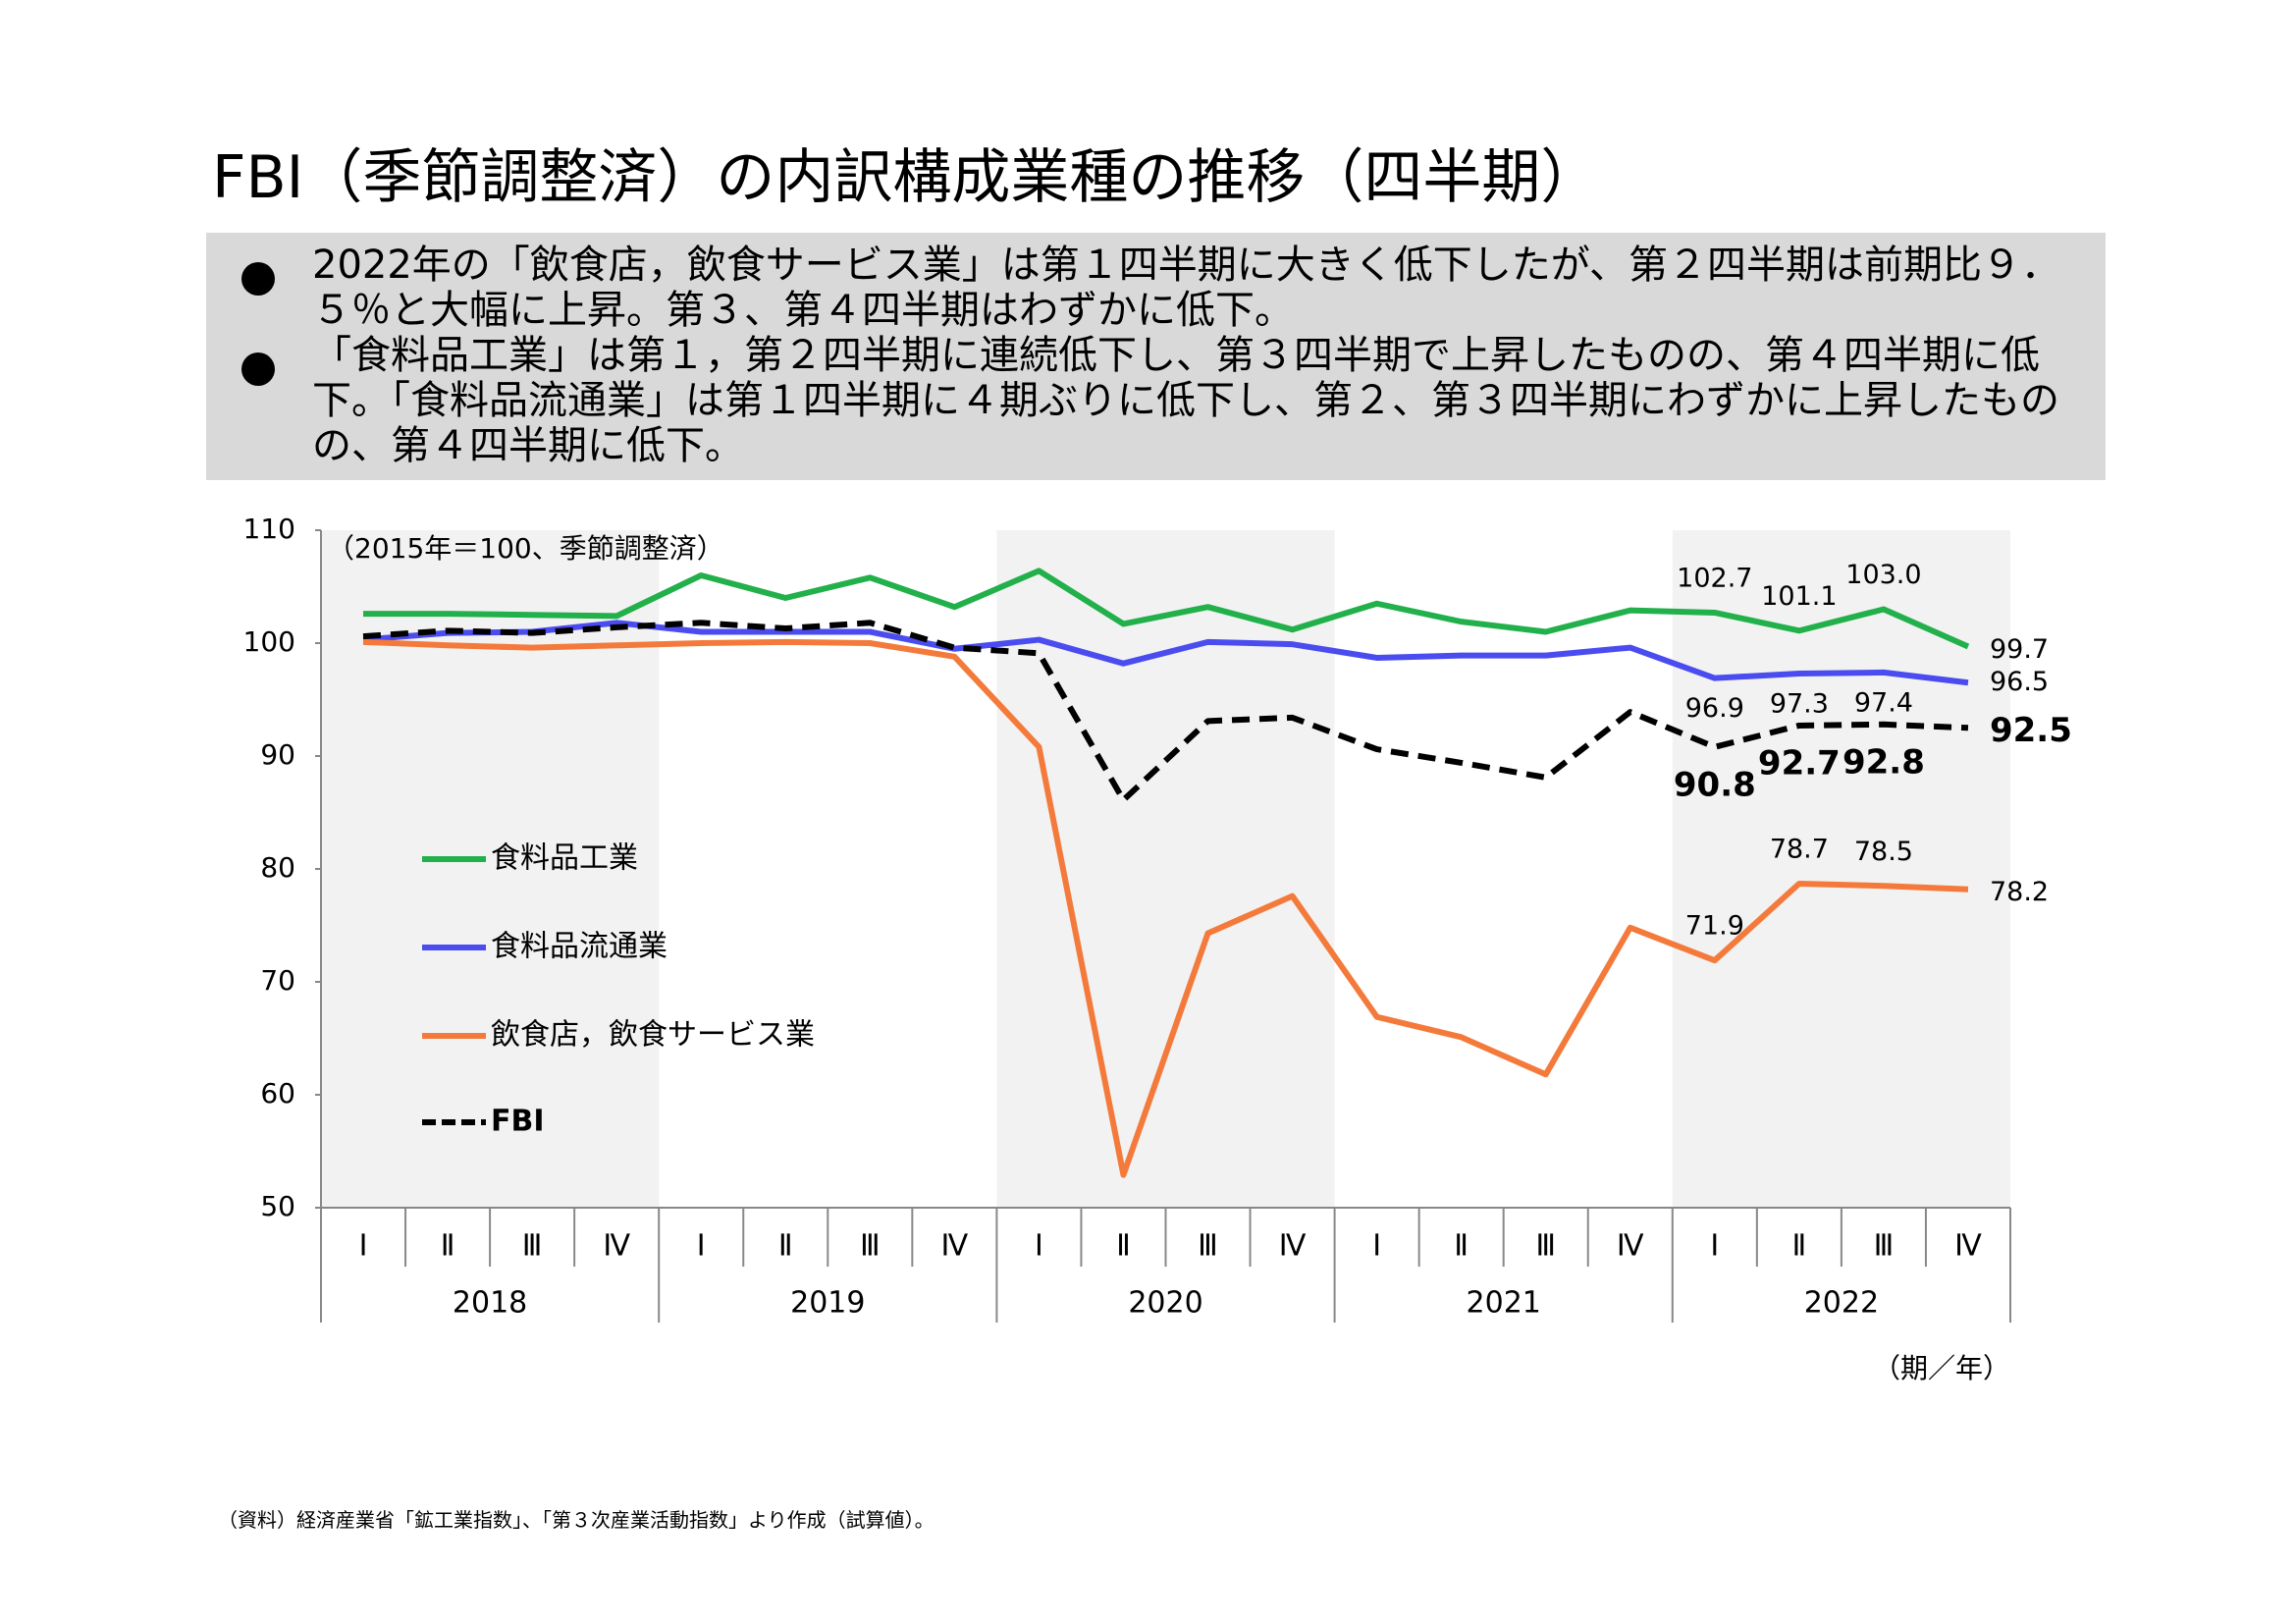  I want to click on value-label: 99.7, so click(2020, 649).